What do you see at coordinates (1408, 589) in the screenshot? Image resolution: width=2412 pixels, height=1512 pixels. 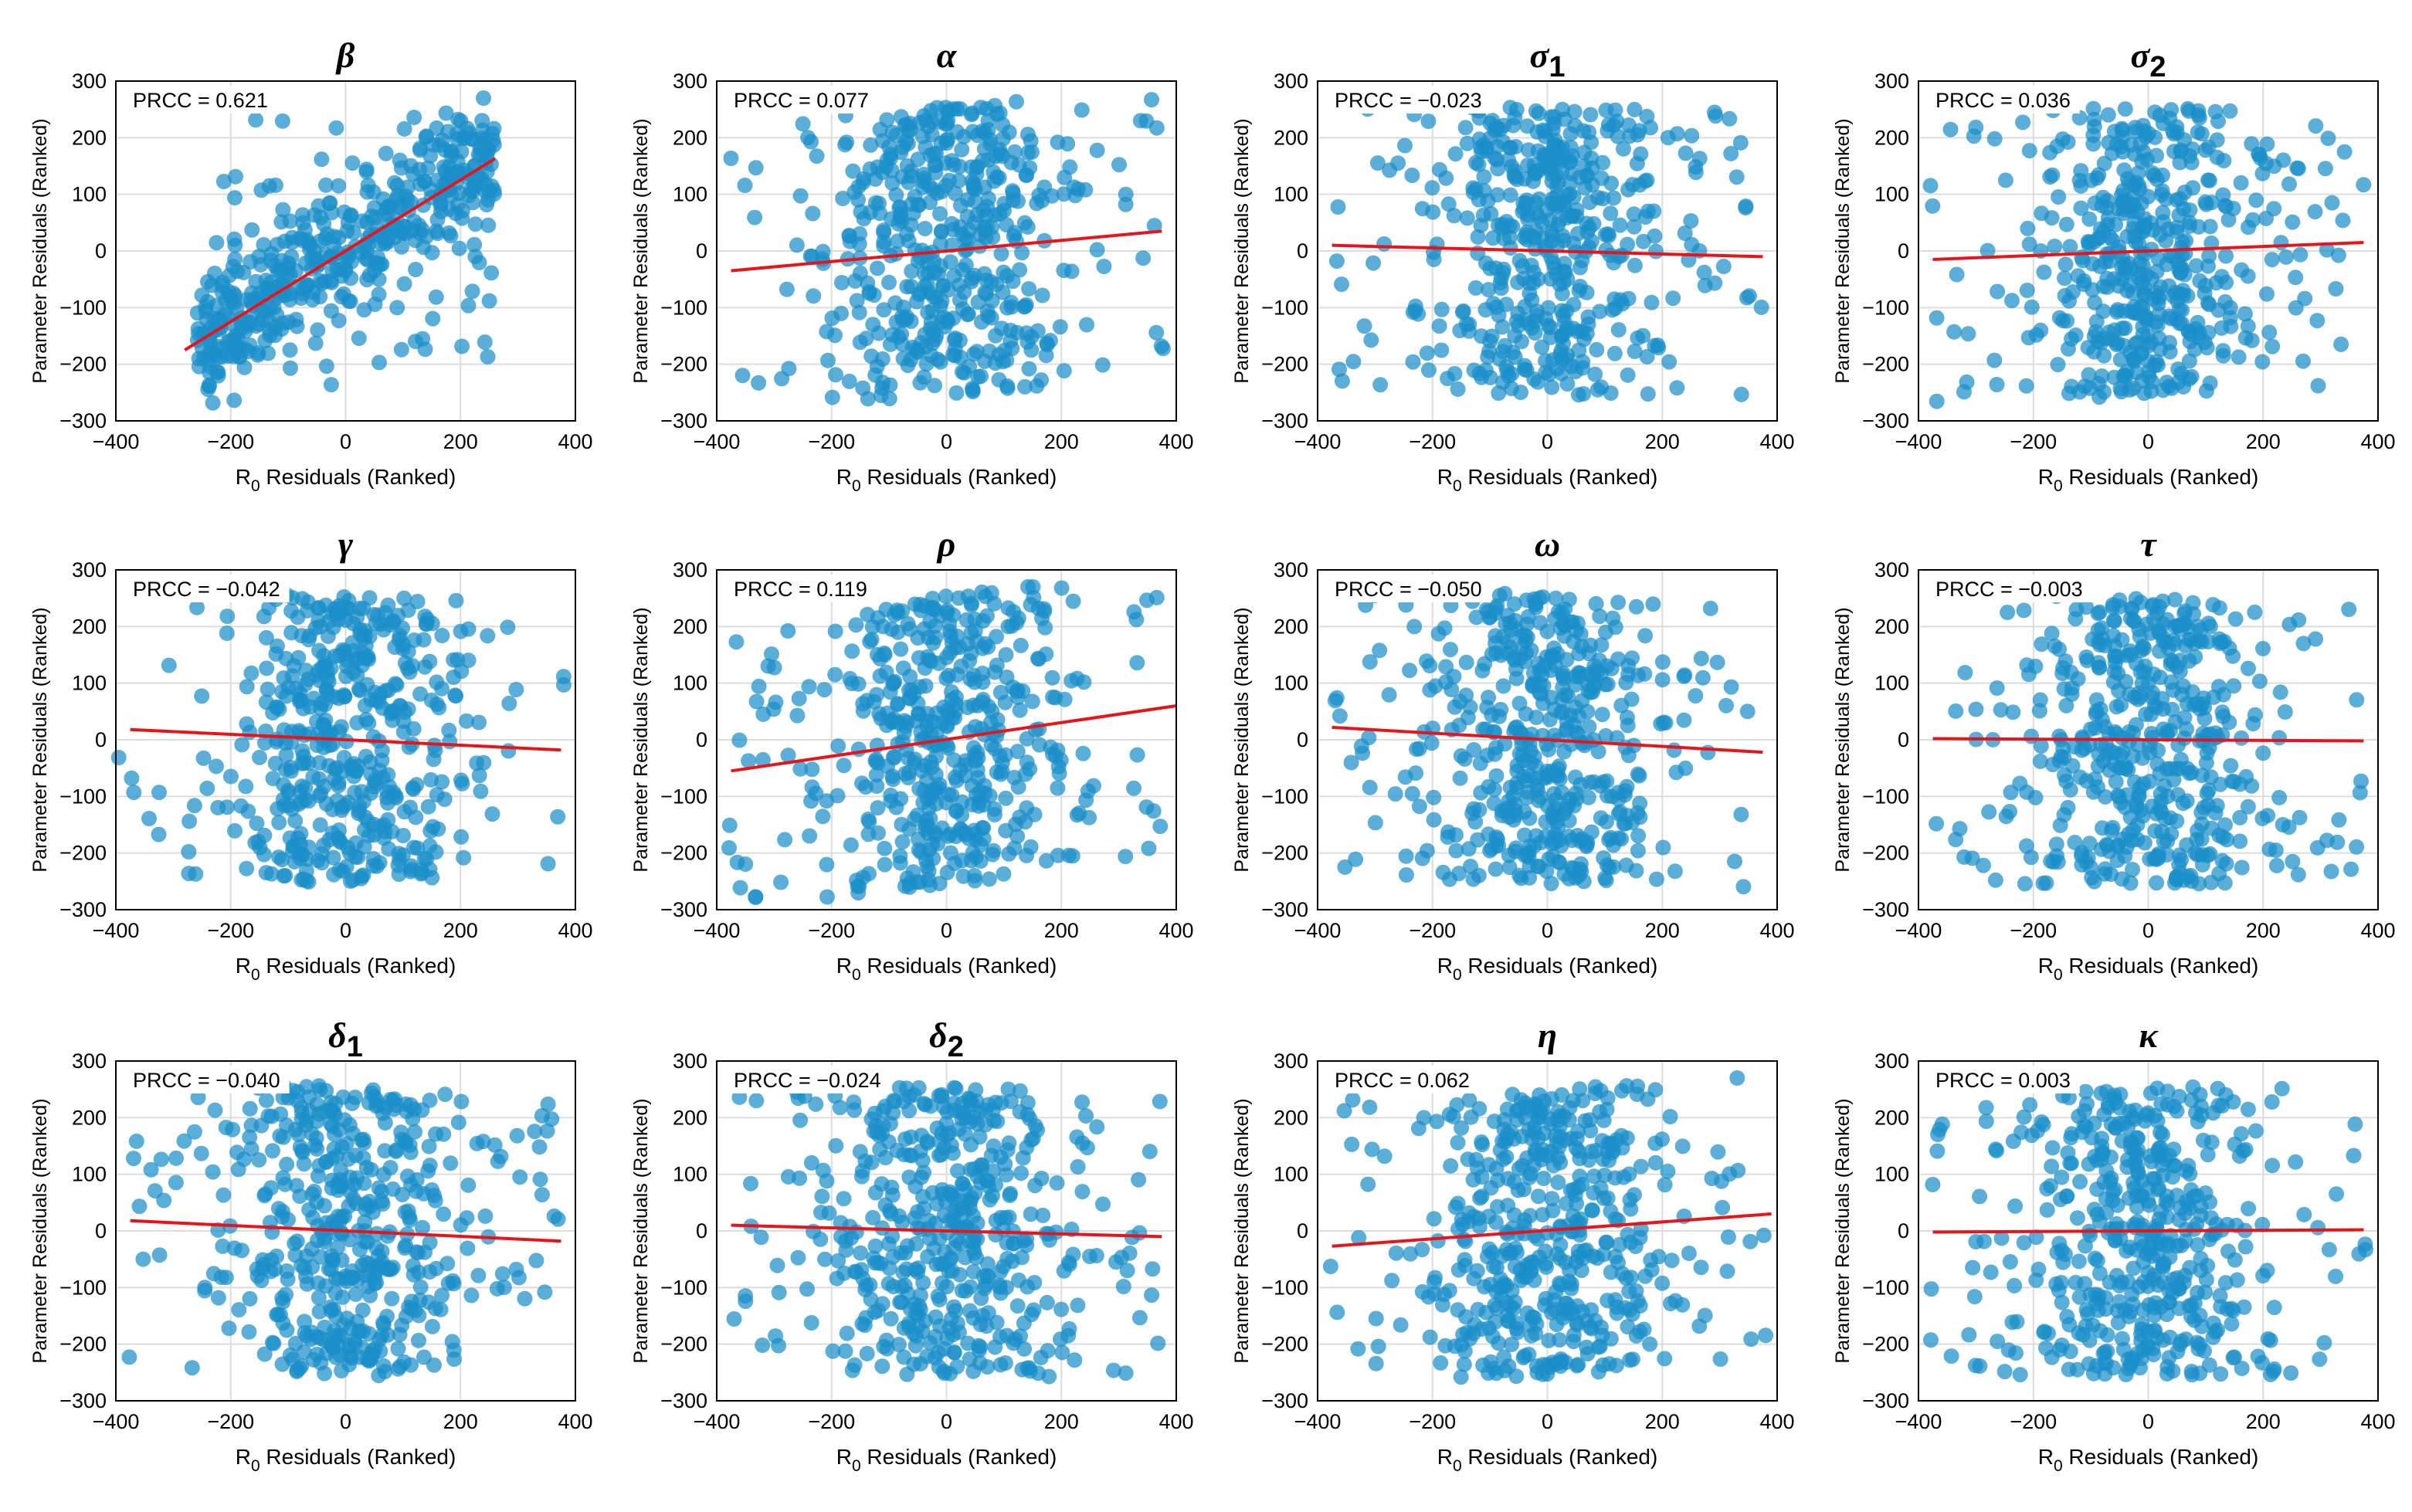 I see `prcc-label: PRCC = −0.050` at bounding box center [1408, 589].